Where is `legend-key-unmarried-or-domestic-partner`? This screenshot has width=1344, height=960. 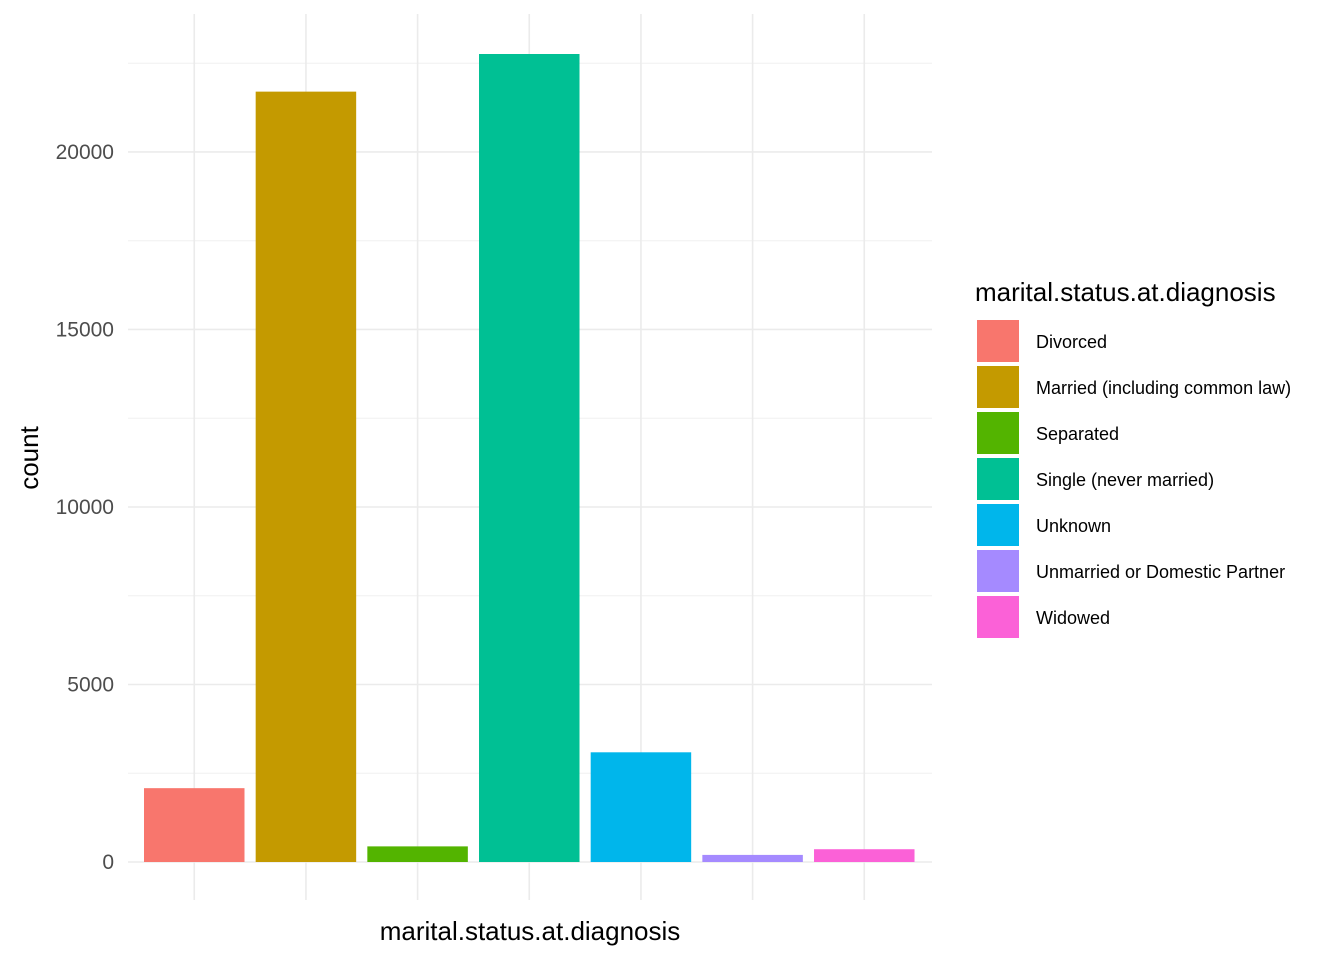 legend-key-unmarried-or-domestic-partner is located at coordinates (998, 571).